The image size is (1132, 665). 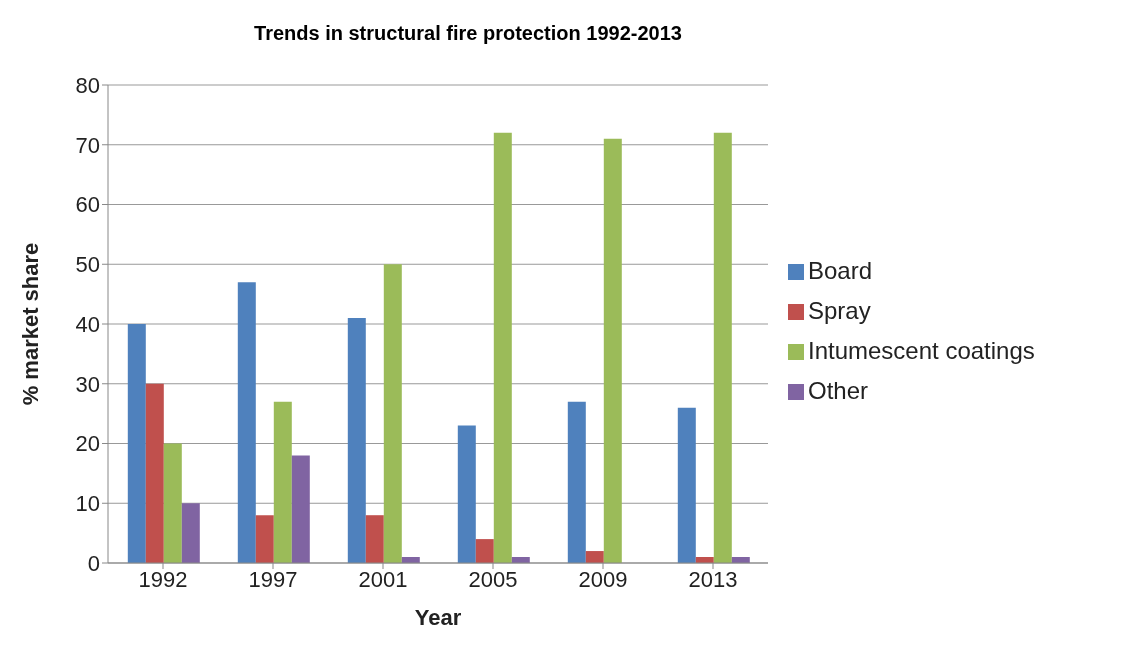 I want to click on chart-title: Trends in structural fire protection 1992-2013, so click(x=468, y=33).